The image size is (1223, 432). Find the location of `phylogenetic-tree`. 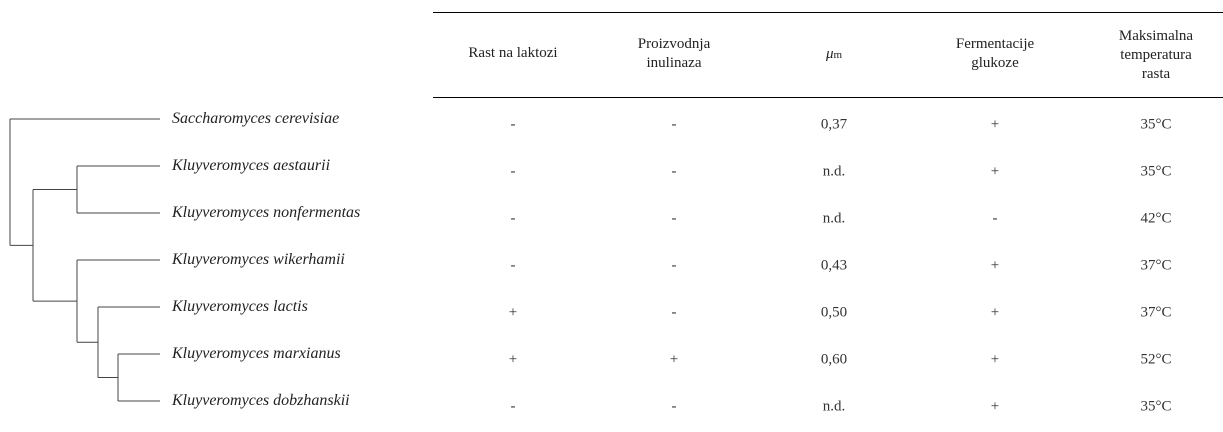

phylogenetic-tree is located at coordinates (84, 260).